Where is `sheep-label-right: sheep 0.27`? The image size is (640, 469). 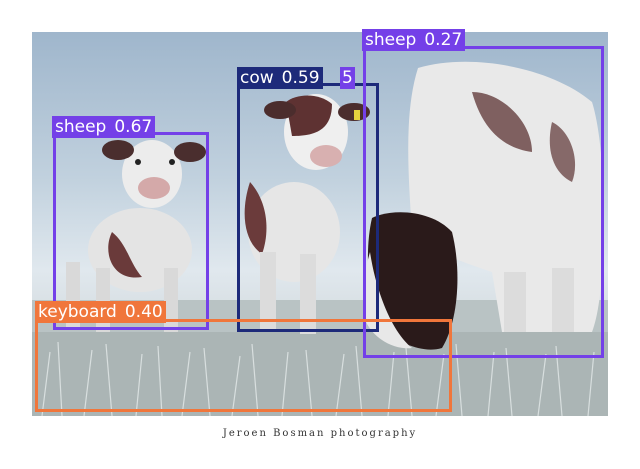 sheep-label-right: sheep 0.27 is located at coordinates (414, 40).